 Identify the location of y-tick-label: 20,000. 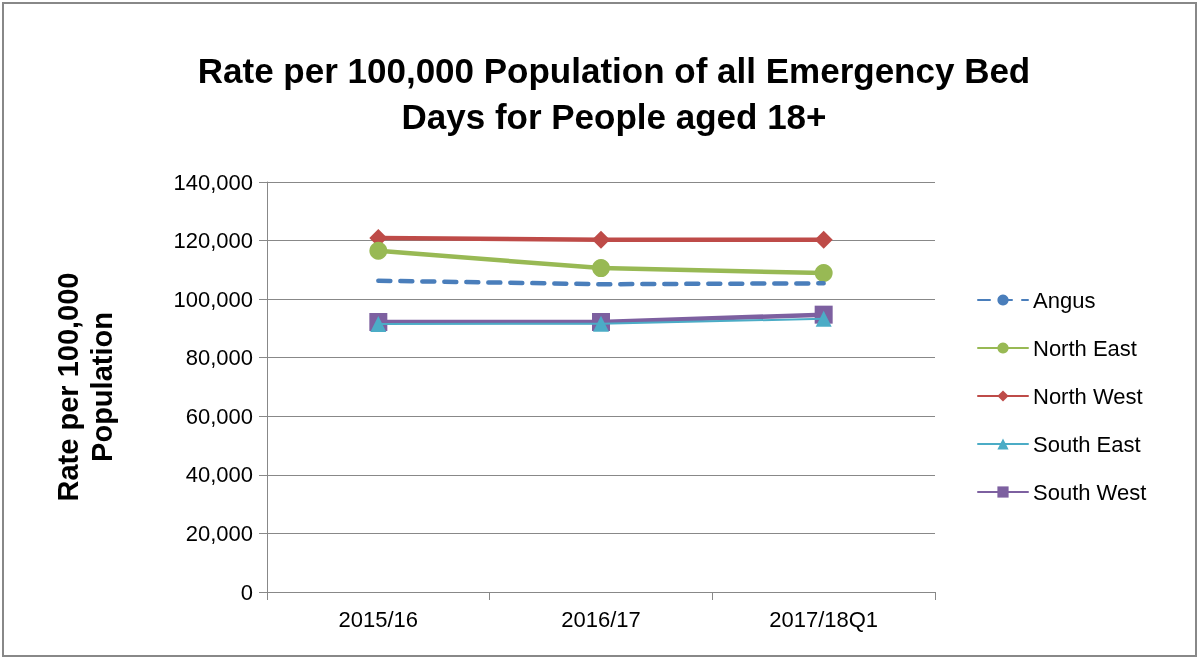
(219, 533).